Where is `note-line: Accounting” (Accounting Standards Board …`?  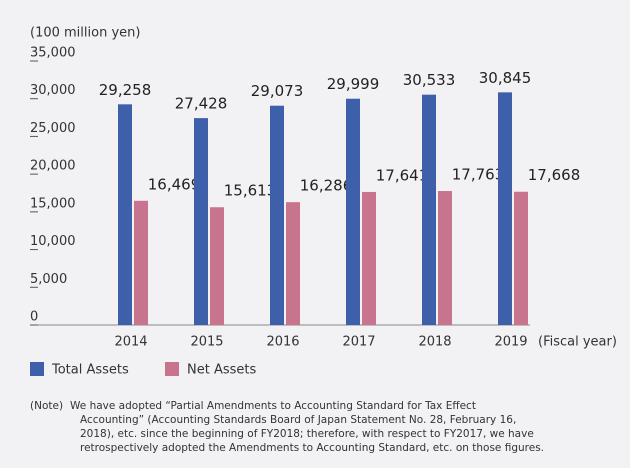
note-line: Accounting” (Accounting Standards Board … is located at coordinates (298, 420).